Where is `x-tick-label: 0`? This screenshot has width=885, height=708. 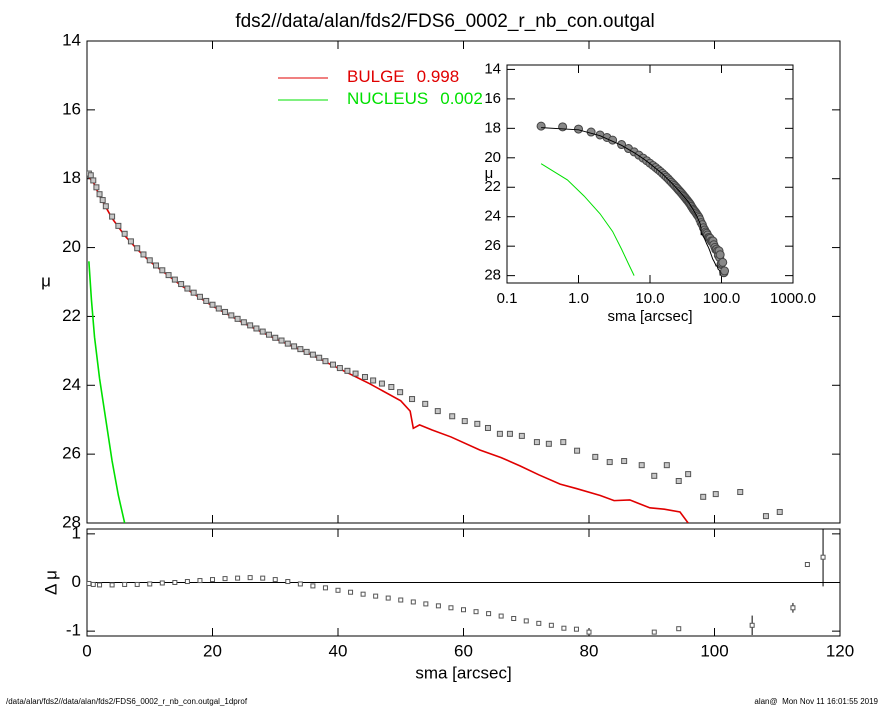 x-tick-label: 0 is located at coordinates (86, 650).